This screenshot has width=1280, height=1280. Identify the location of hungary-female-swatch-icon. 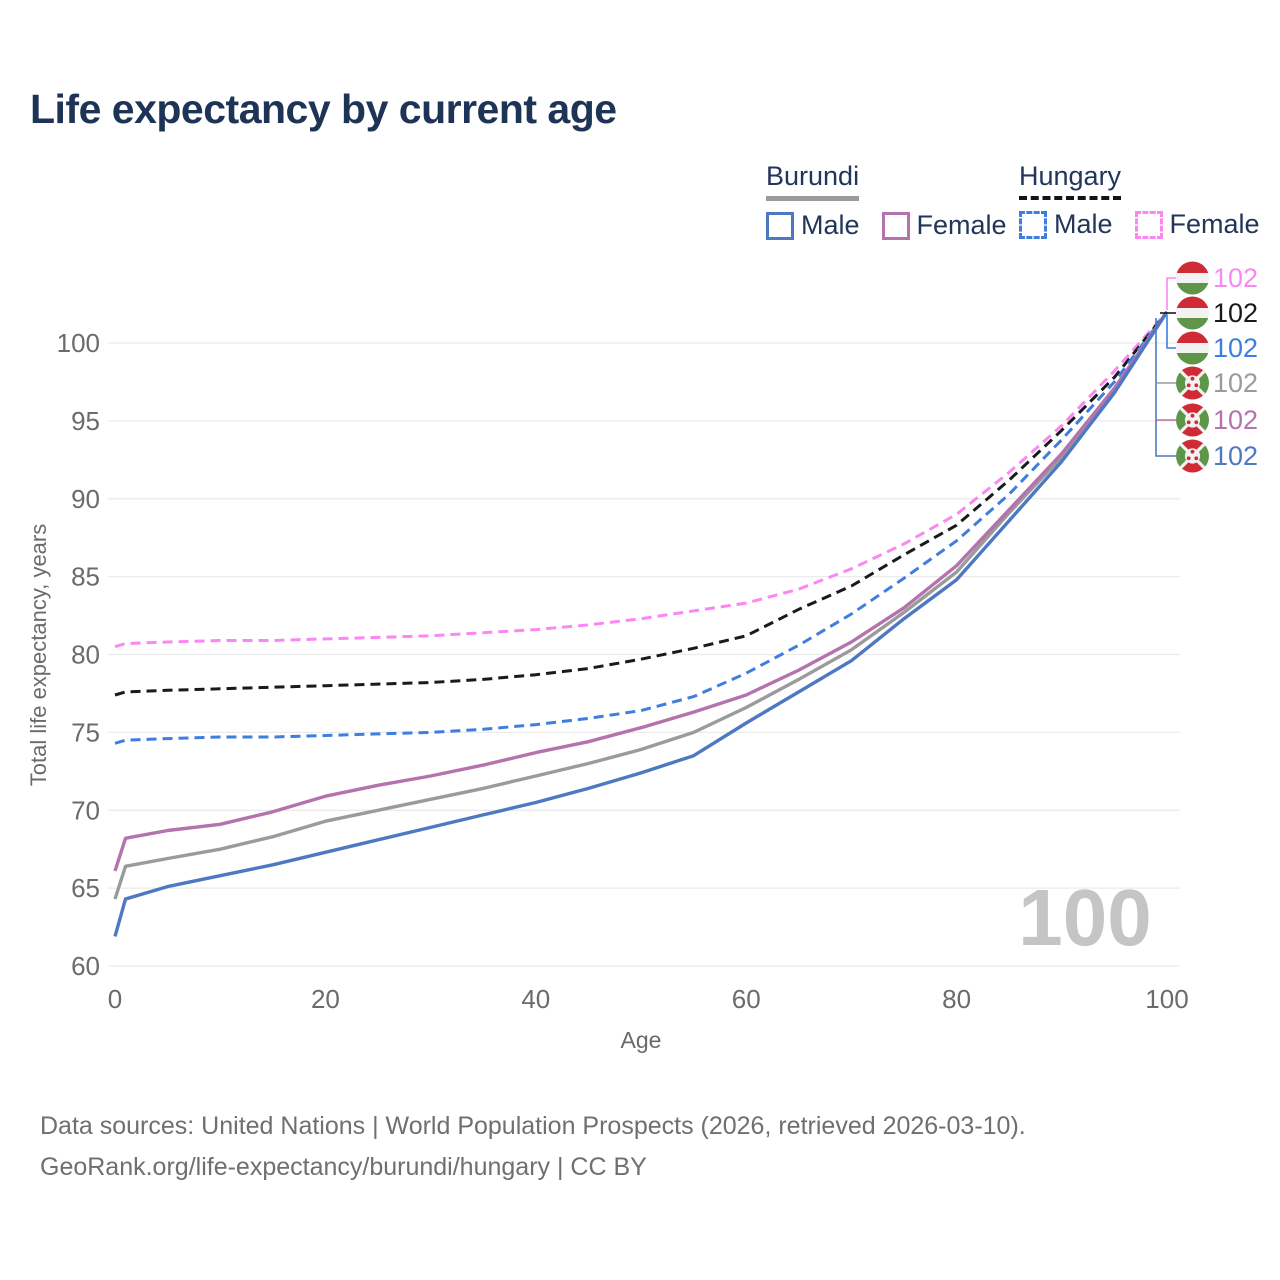
(1148, 224).